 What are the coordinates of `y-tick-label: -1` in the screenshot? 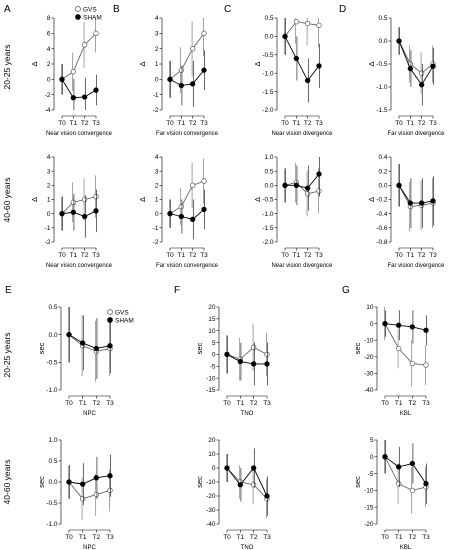 It's located at (48, 228).